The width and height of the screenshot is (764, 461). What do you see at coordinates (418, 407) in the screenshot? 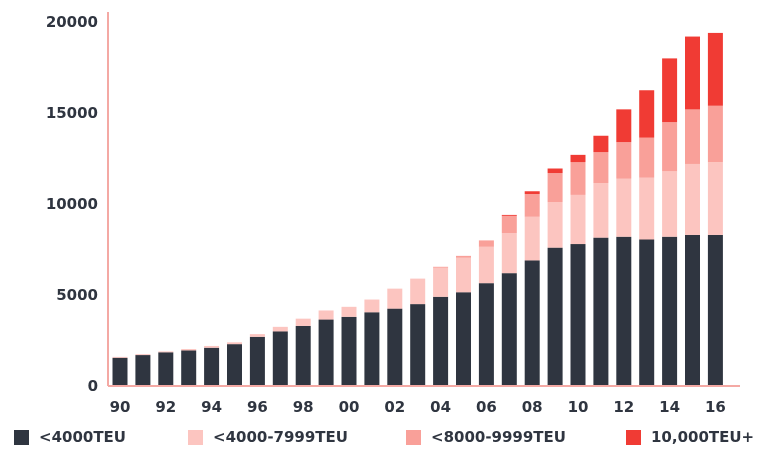
I see `x-axis-ticks: 90 92 94 96 98 00 02 04 06 08 10 12 14 16` at bounding box center [418, 407].